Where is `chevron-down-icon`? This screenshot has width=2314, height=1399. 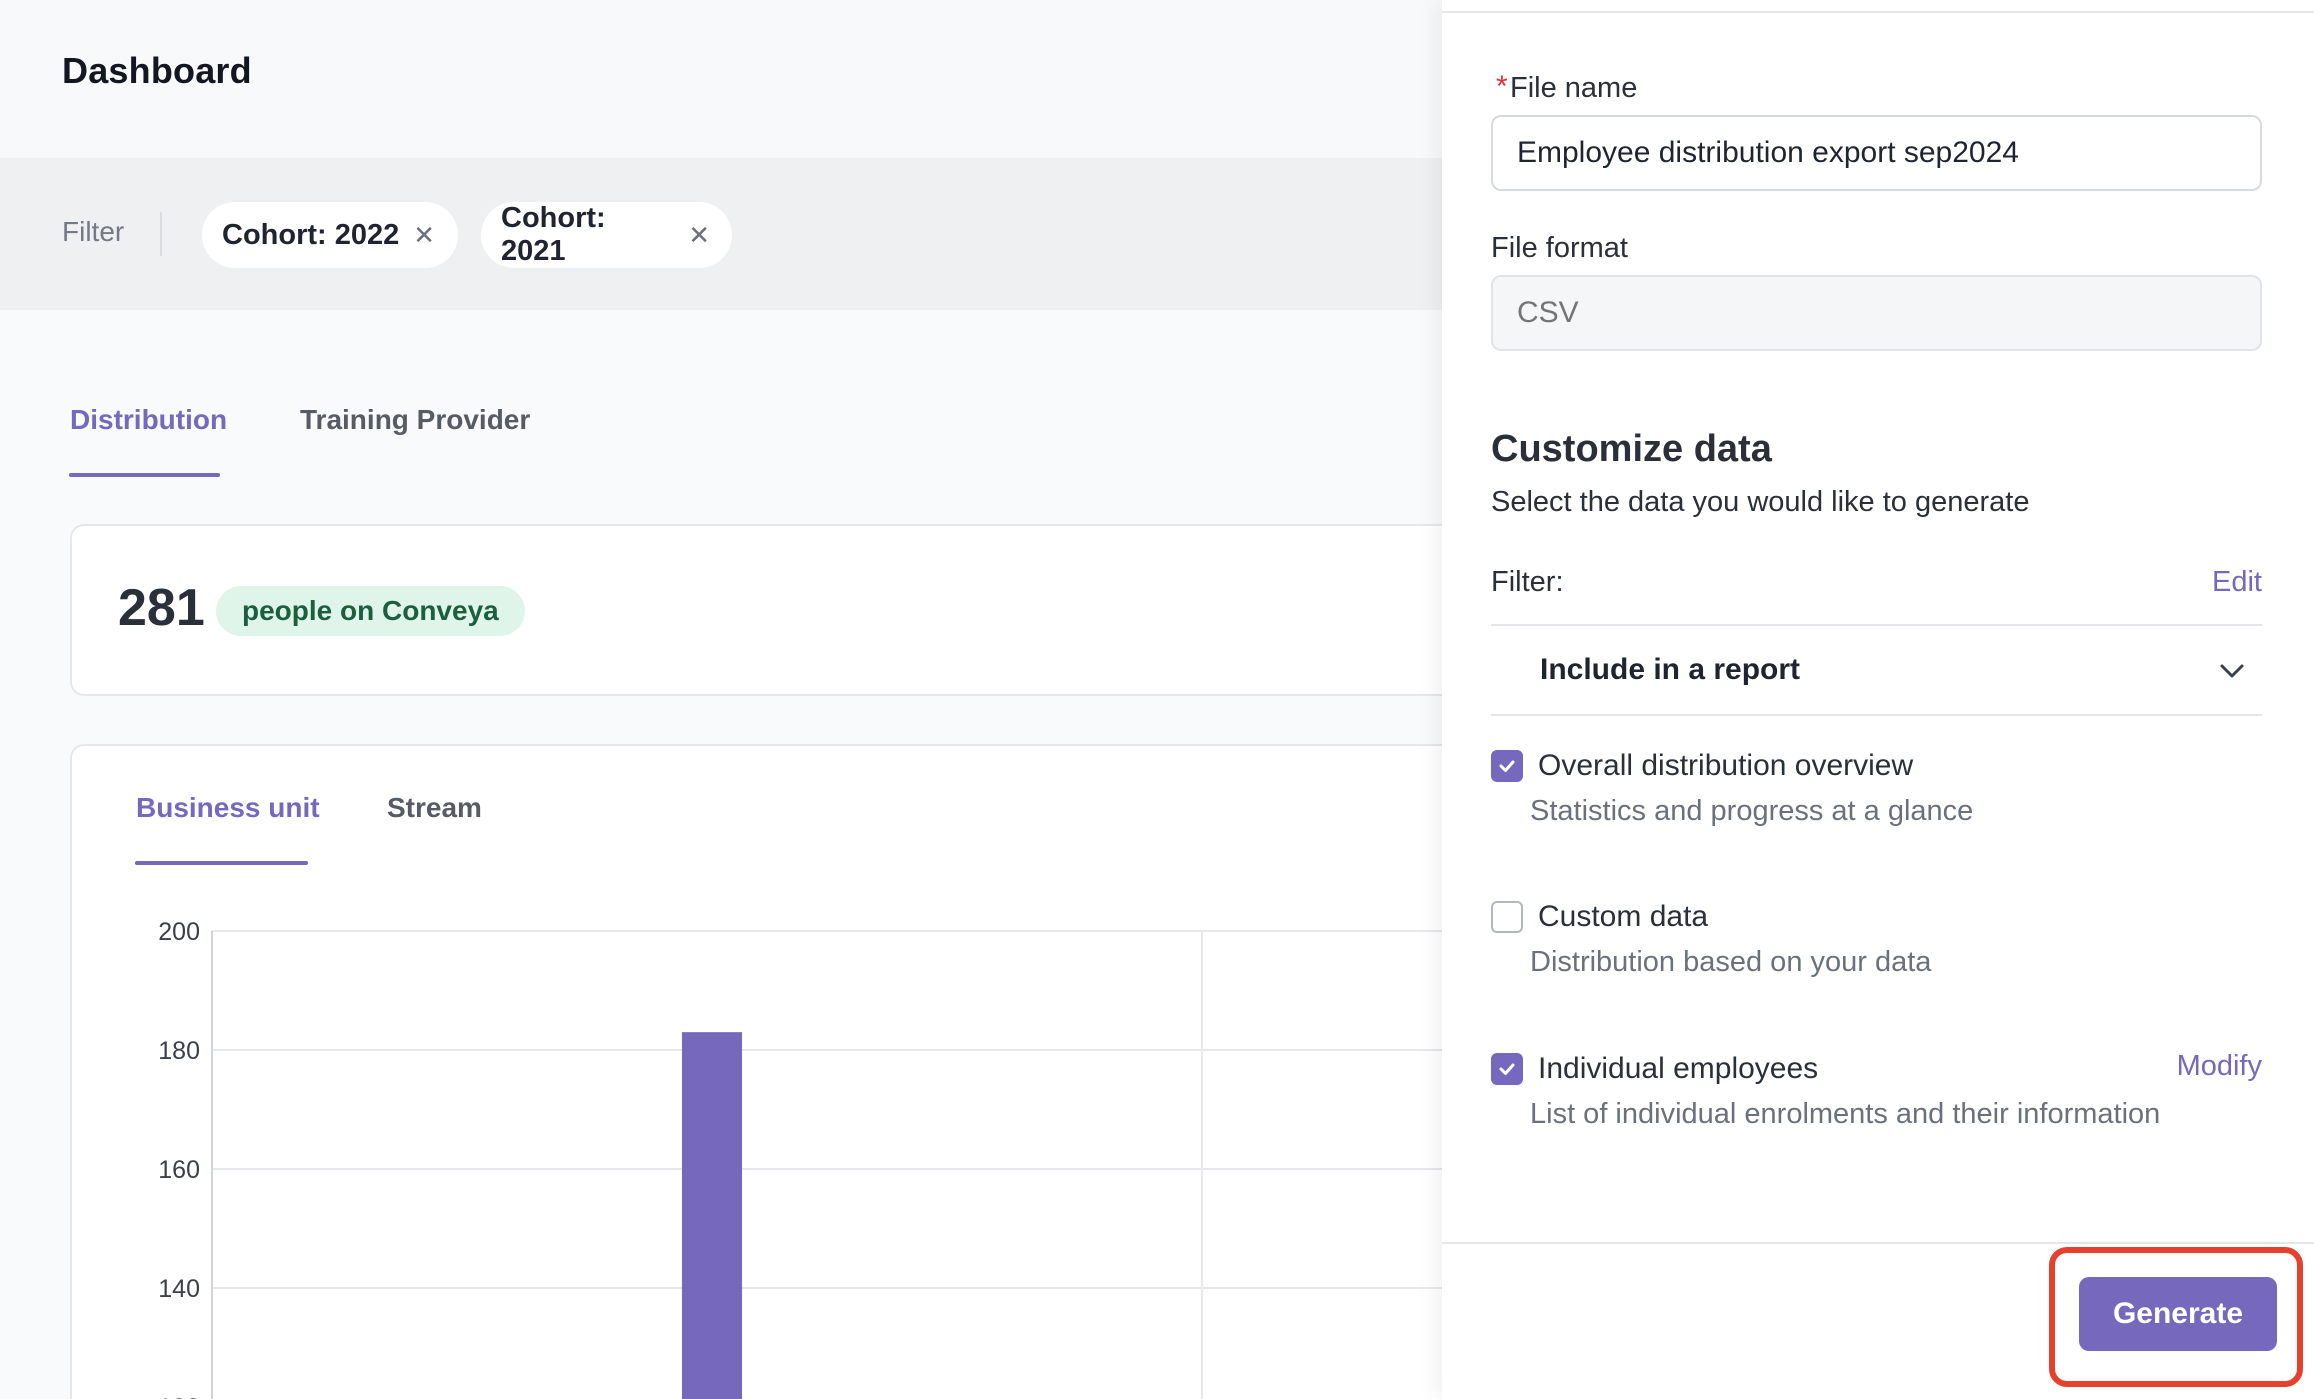 chevron-down-icon is located at coordinates (2232, 672).